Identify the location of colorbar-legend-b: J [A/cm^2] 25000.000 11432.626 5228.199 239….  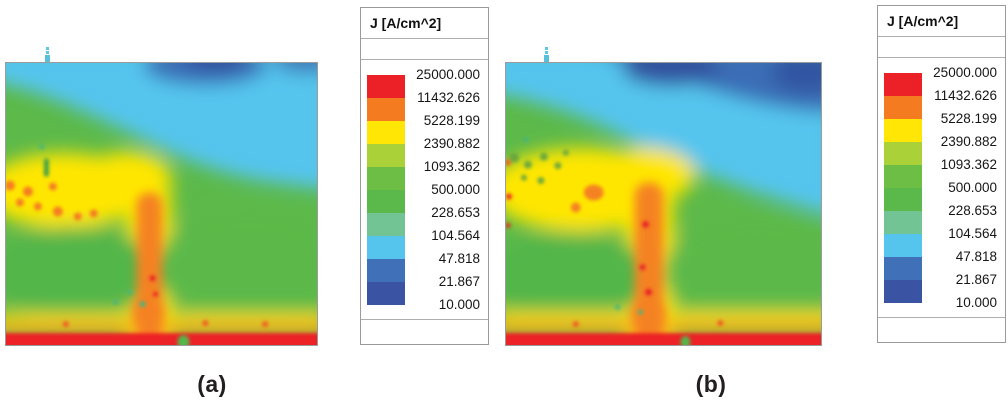
(941, 174).